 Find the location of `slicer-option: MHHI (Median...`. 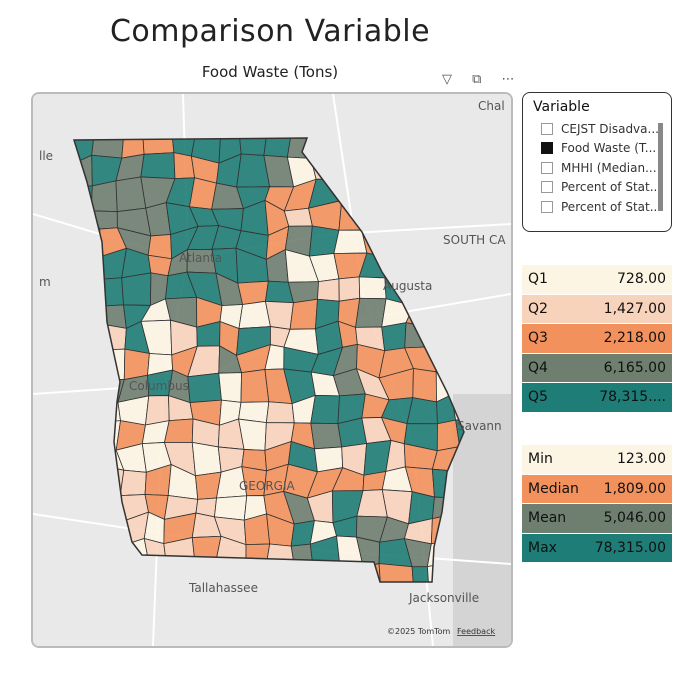

slicer-option: MHHI (Median... is located at coordinates (606, 168).